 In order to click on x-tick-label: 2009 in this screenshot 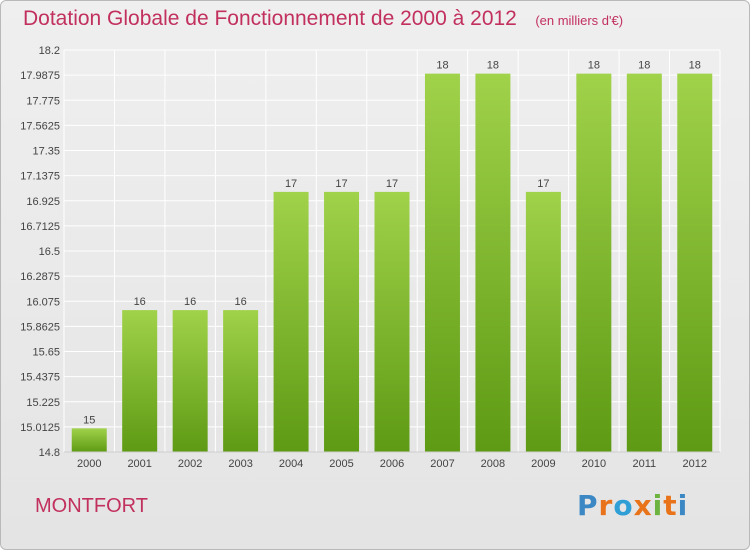, I will do `click(543, 464)`.